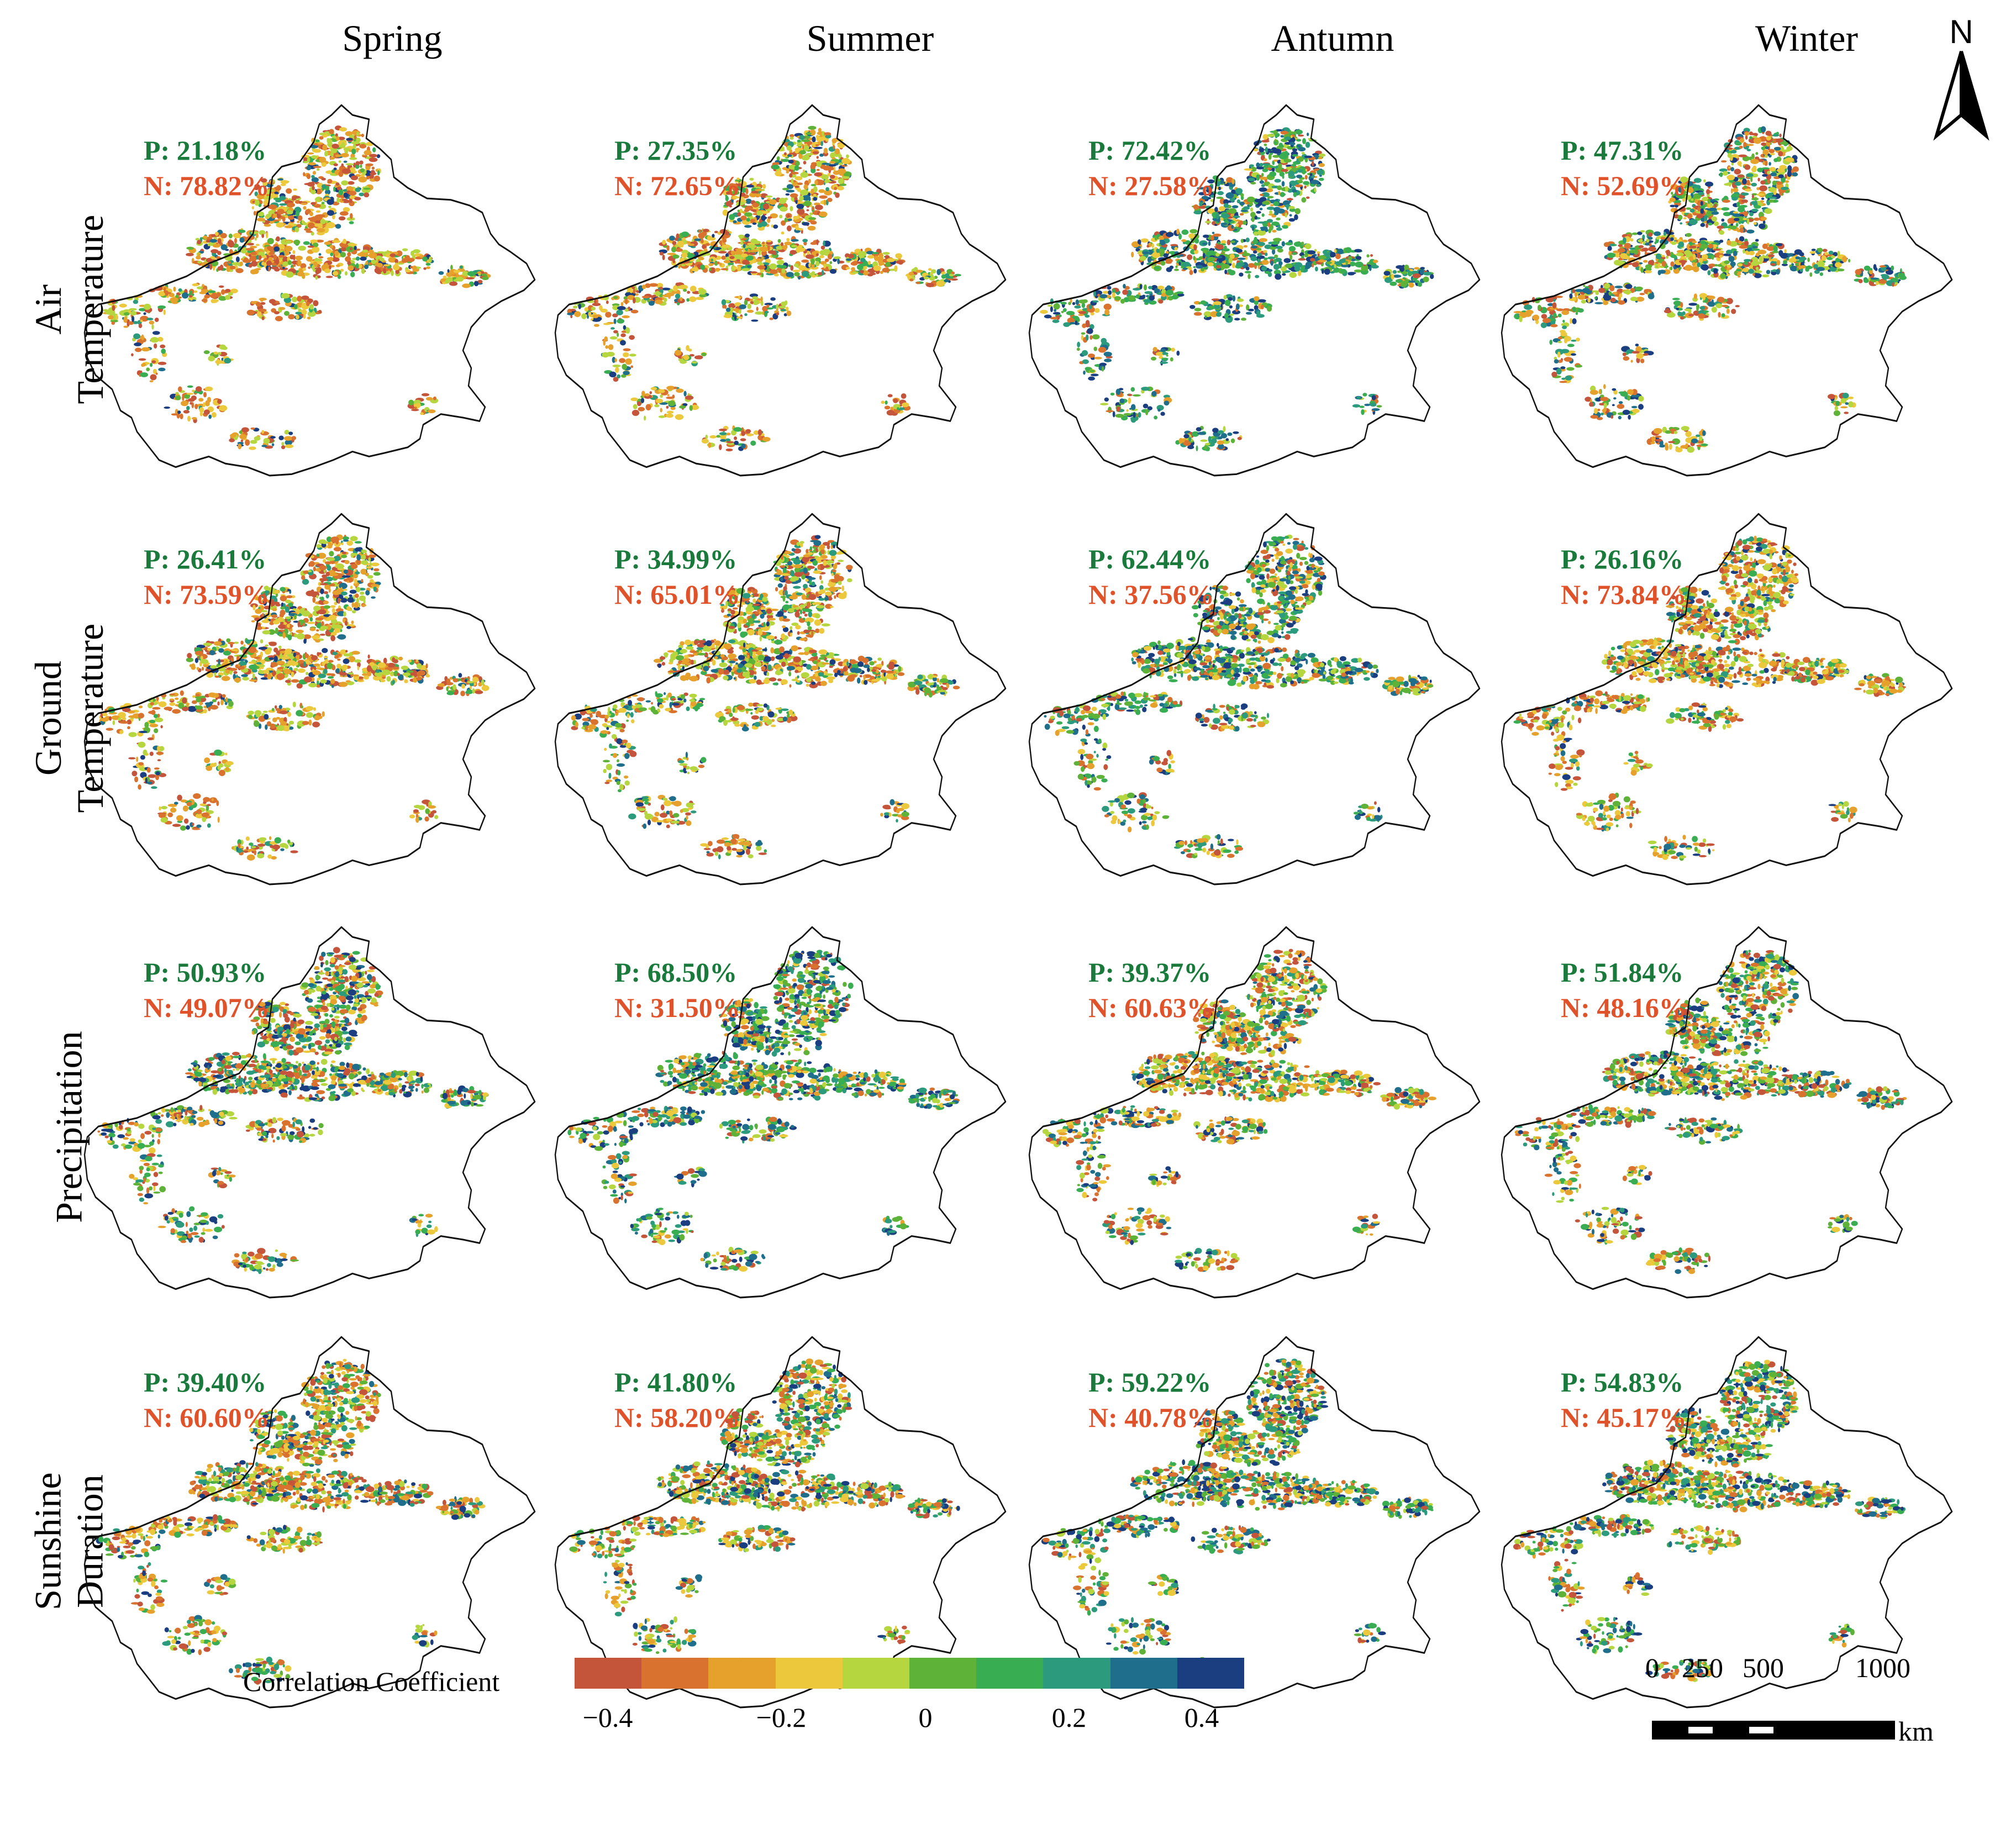  What do you see at coordinates (1264, 292) in the screenshot?
I see `map-panel: P: 72.42% N: 27.58%` at bounding box center [1264, 292].